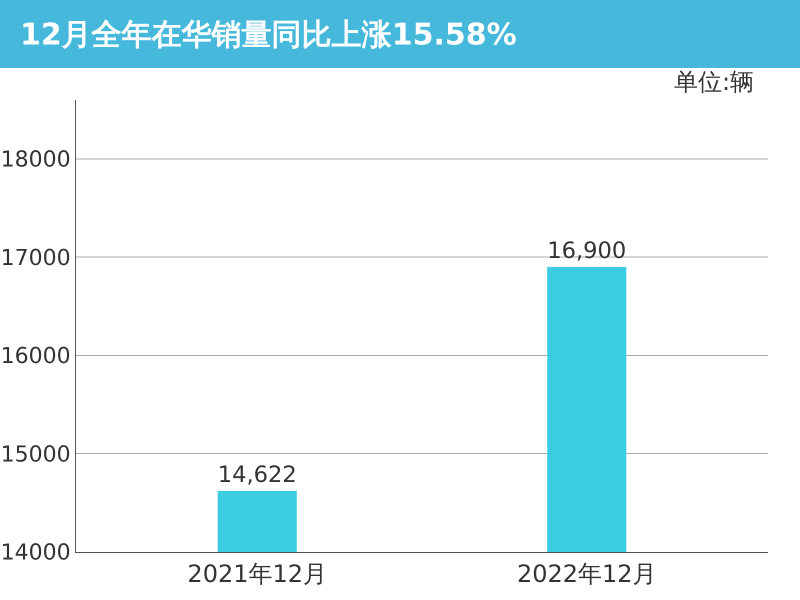  I want to click on y-tick-label: 16000, so click(35, 357).